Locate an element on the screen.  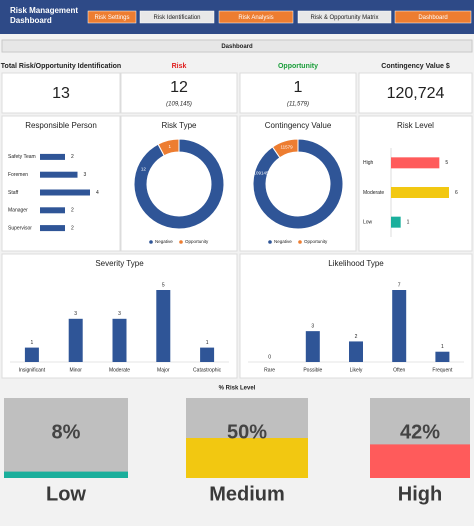
kpi-label: Opportunity is located at coordinates (298, 66).